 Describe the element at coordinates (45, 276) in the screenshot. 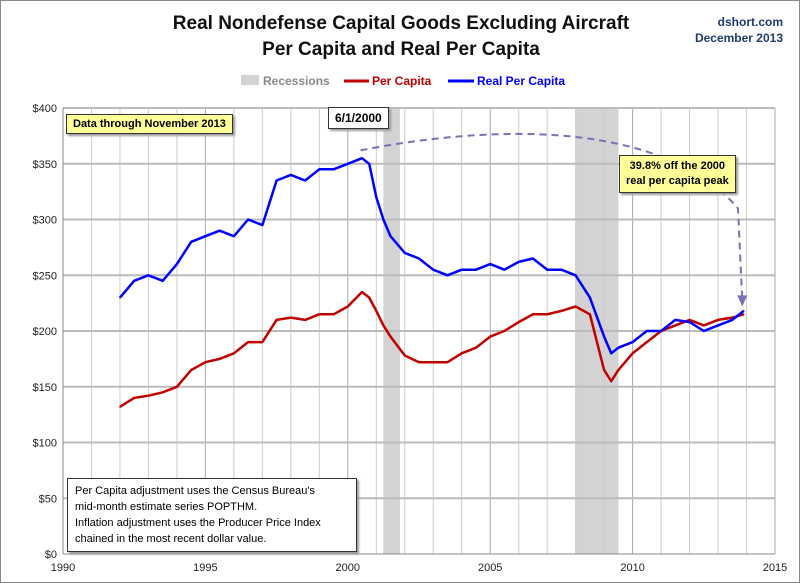

I see `y-tick-label: $250` at that location.